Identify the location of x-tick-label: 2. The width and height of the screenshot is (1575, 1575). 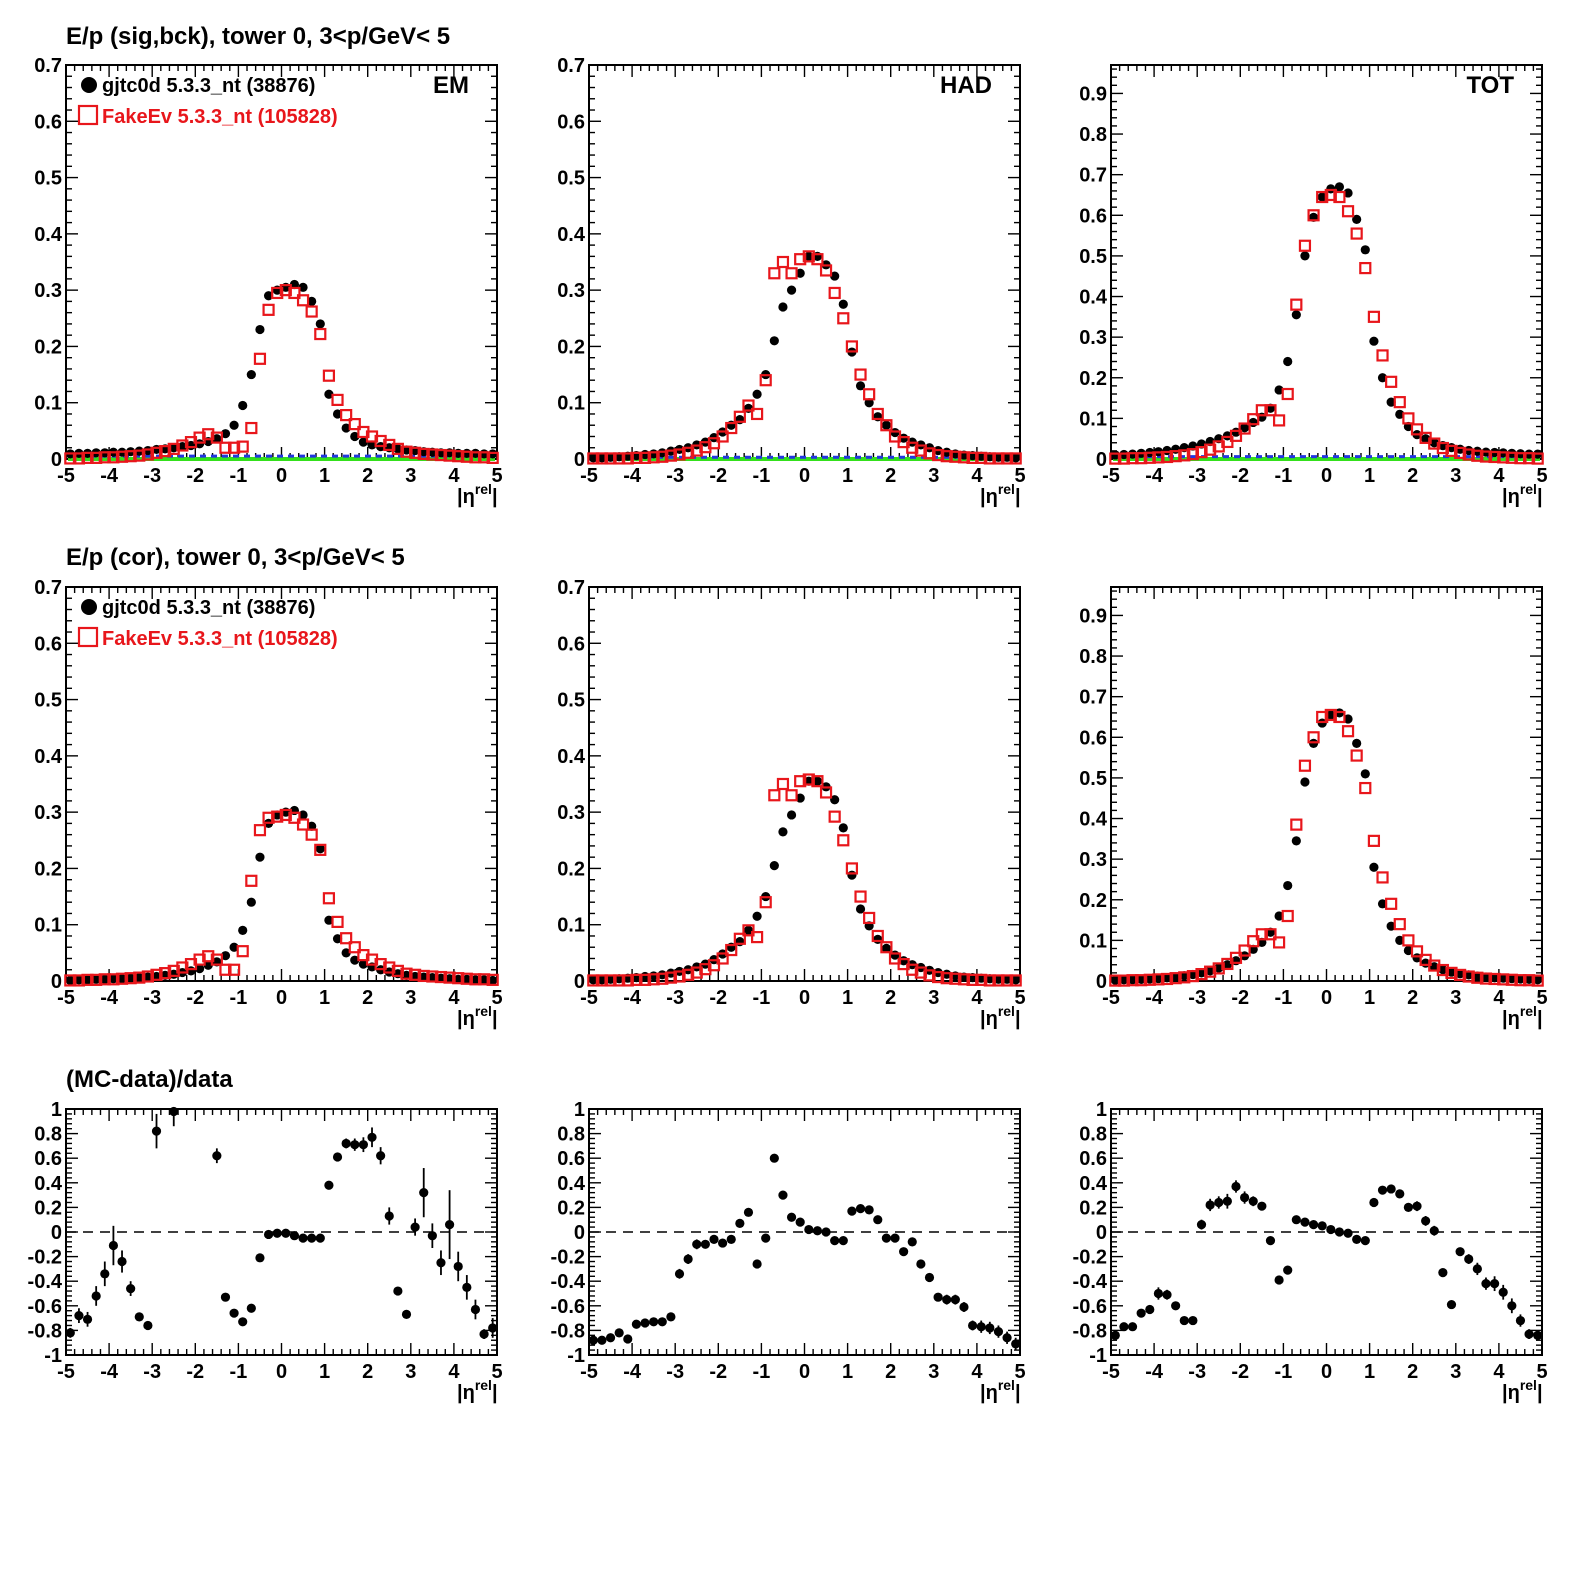
(890, 476).